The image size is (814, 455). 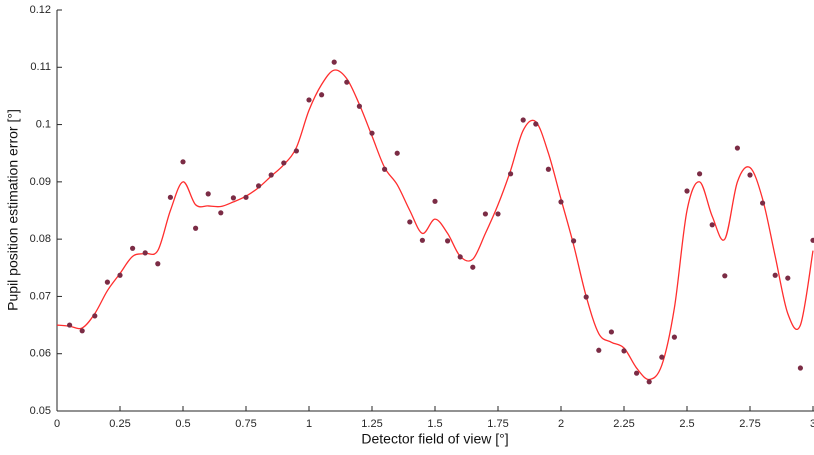 I want to click on x-tick-label: 2, so click(x=561, y=424).